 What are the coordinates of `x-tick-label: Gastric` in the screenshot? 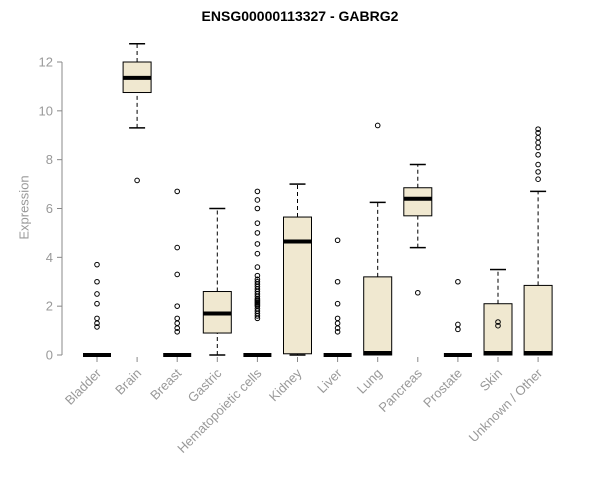 It's located at (205, 385).